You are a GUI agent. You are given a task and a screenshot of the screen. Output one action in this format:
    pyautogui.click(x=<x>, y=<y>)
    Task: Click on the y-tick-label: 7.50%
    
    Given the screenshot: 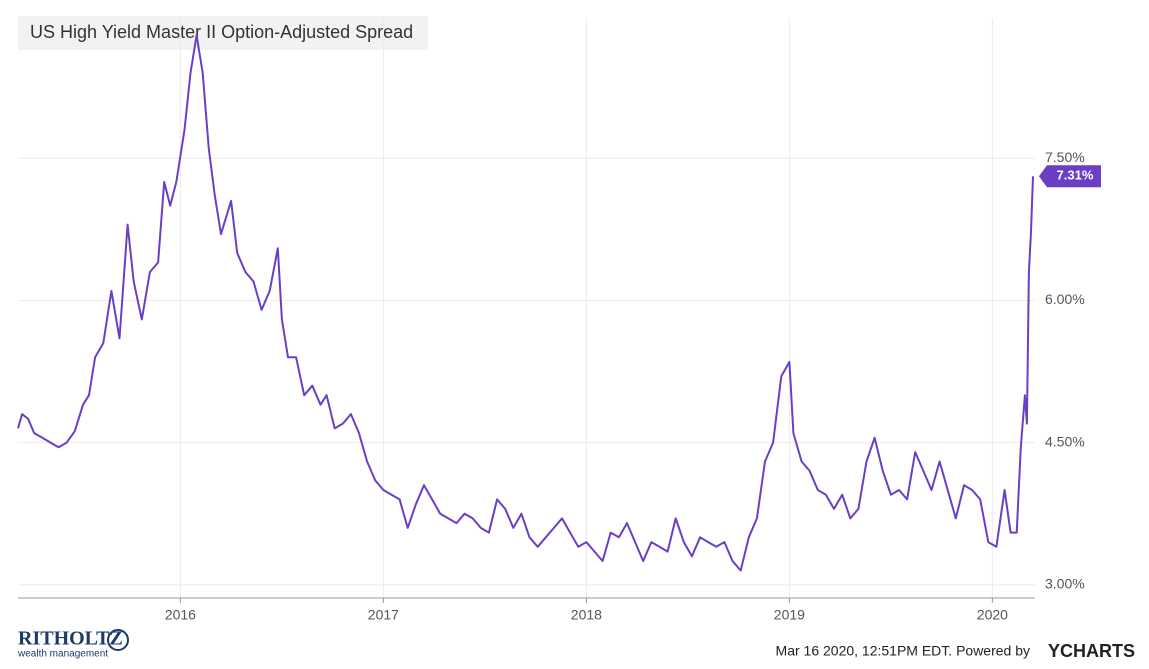 What is the action you would take?
    pyautogui.click(x=1065, y=157)
    